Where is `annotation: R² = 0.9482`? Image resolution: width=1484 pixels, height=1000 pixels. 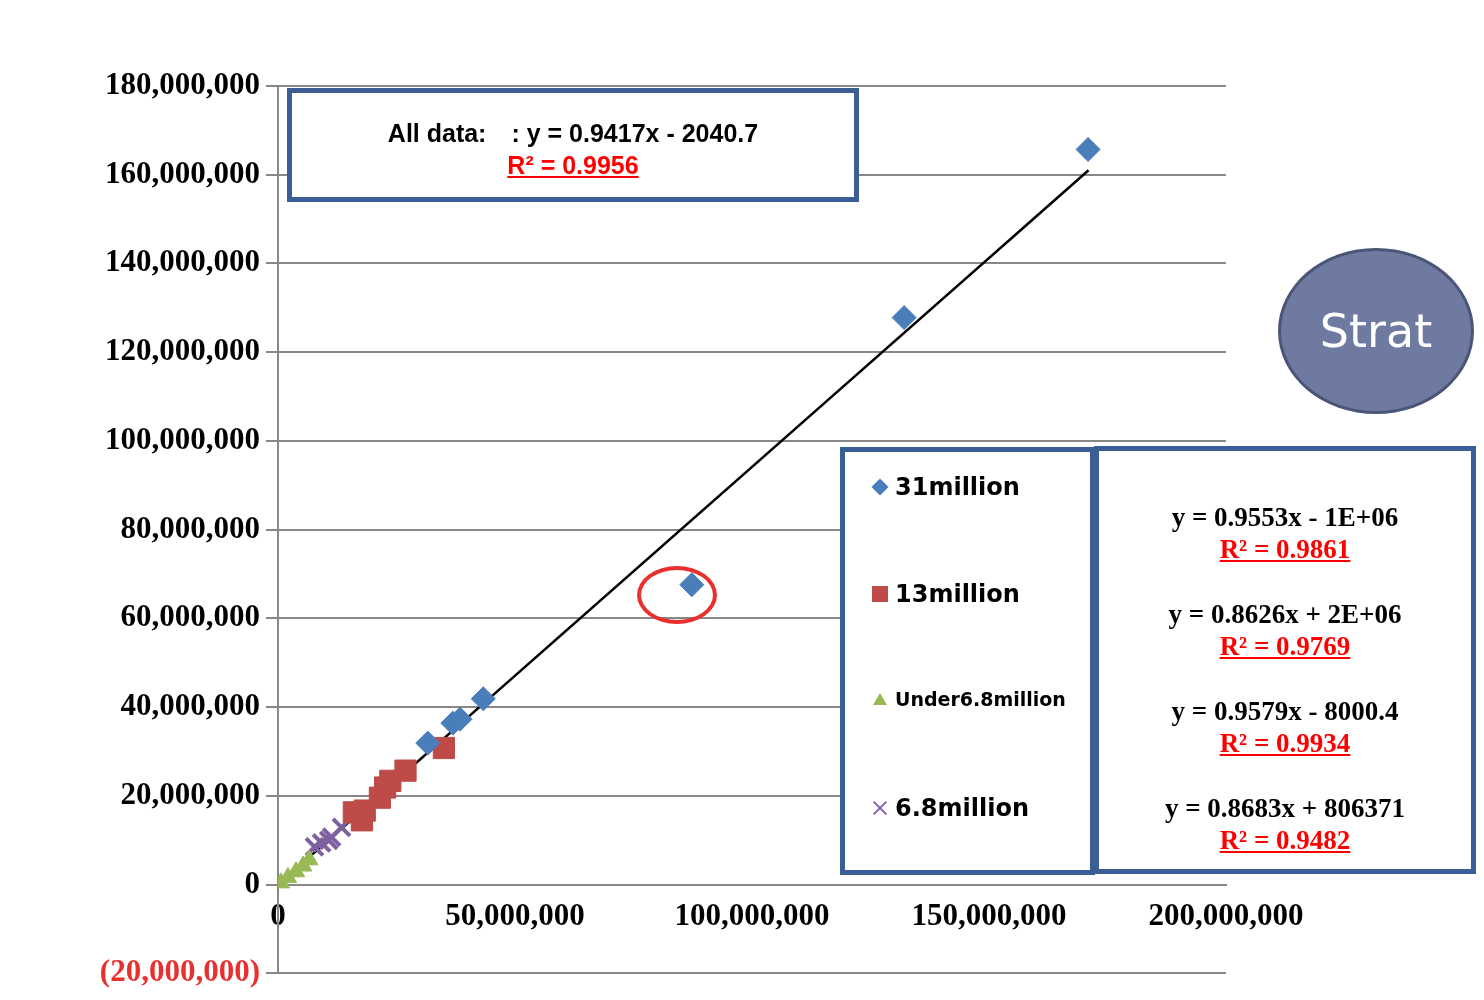 annotation: R² = 0.9482 is located at coordinates (1285, 840).